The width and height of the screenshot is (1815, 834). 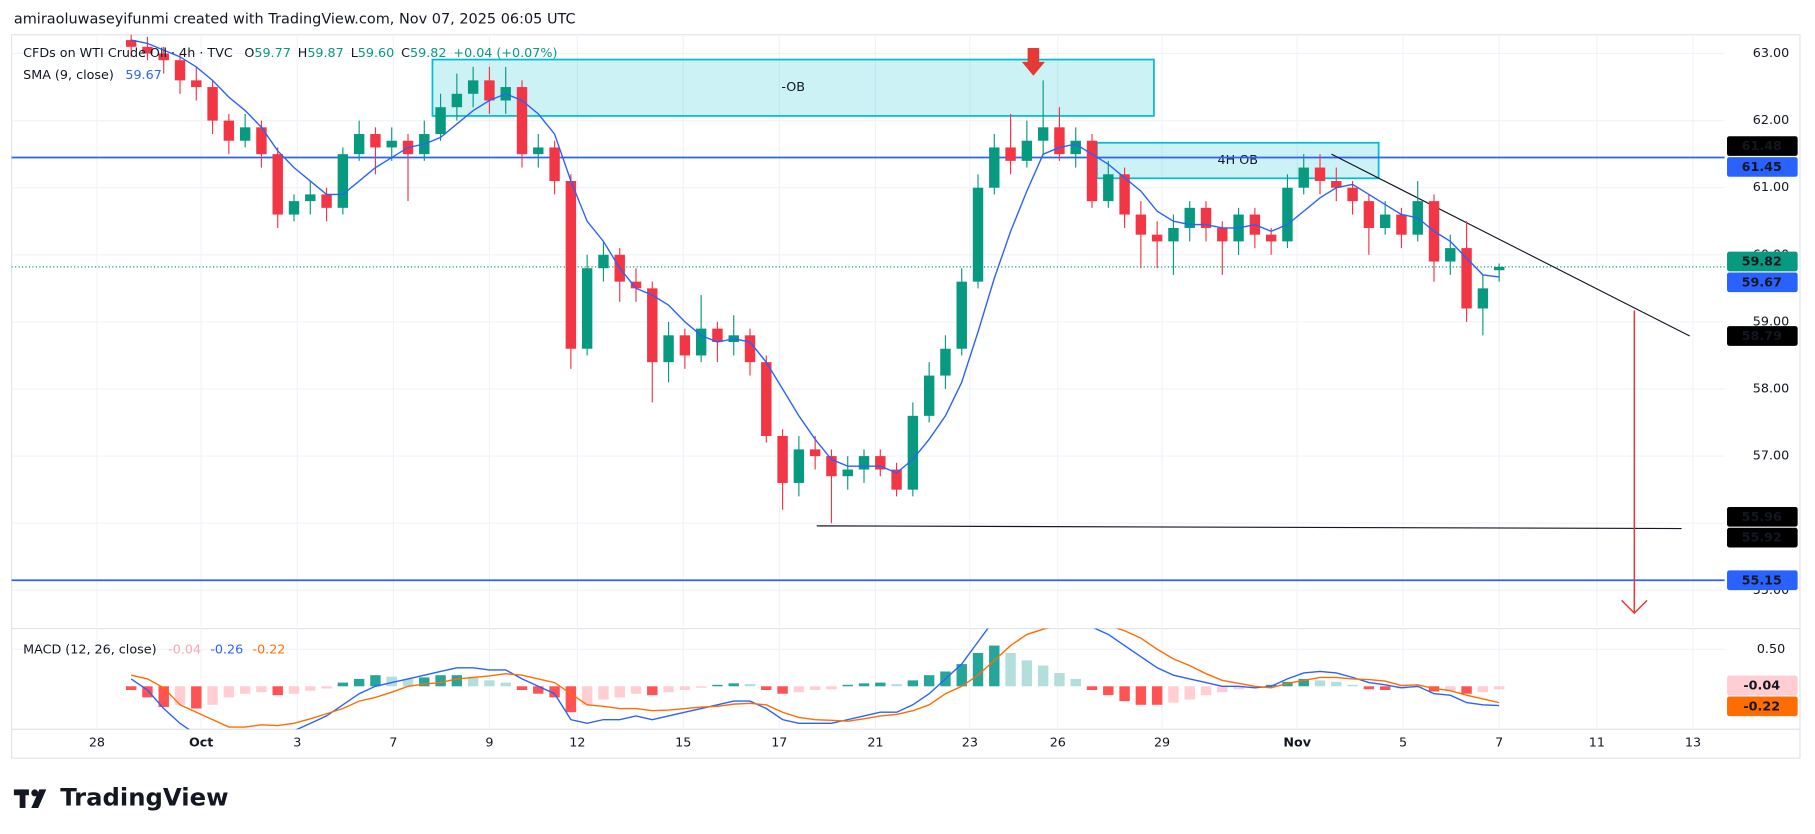 I want to click on price-tag-label: 55.92, so click(x=1762, y=538).